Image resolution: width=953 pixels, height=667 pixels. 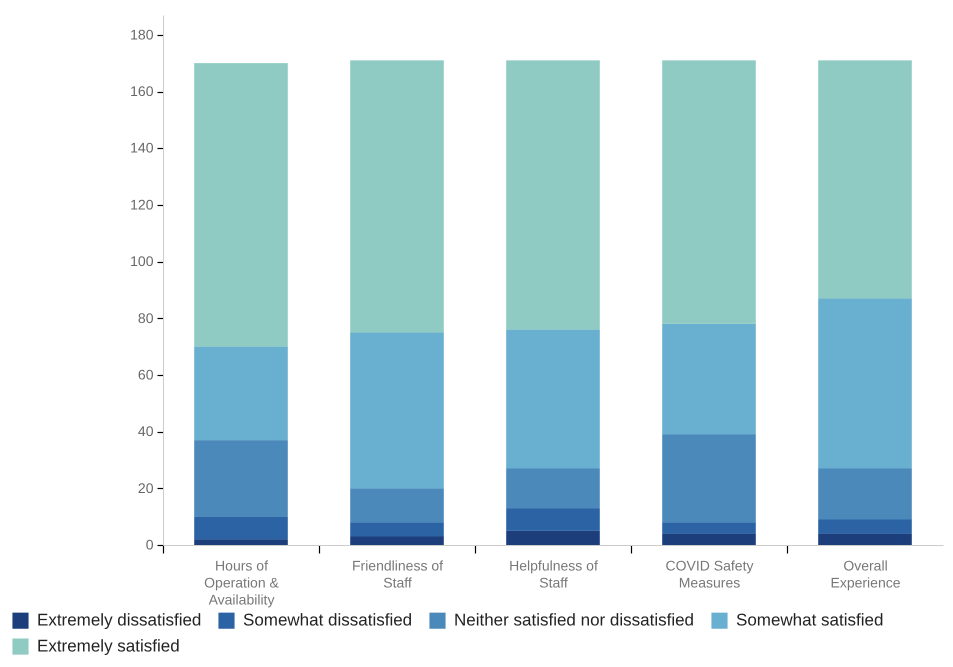 What do you see at coordinates (553, 574) in the screenshot?
I see `x-tick-label: Helpfulness of Staff` at bounding box center [553, 574].